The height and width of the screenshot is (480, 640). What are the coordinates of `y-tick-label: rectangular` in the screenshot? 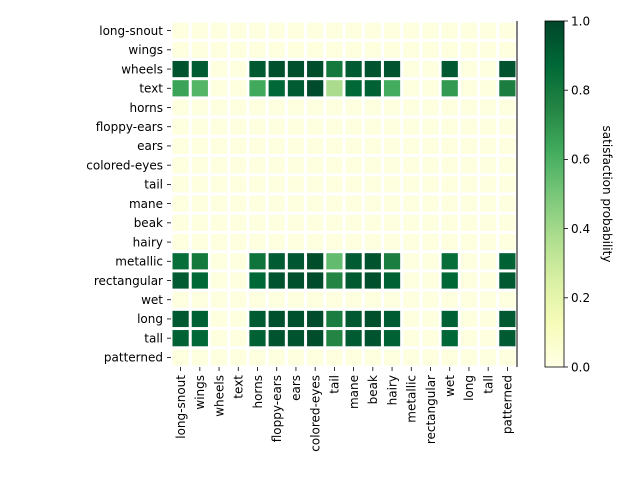 It's located at (128, 281).